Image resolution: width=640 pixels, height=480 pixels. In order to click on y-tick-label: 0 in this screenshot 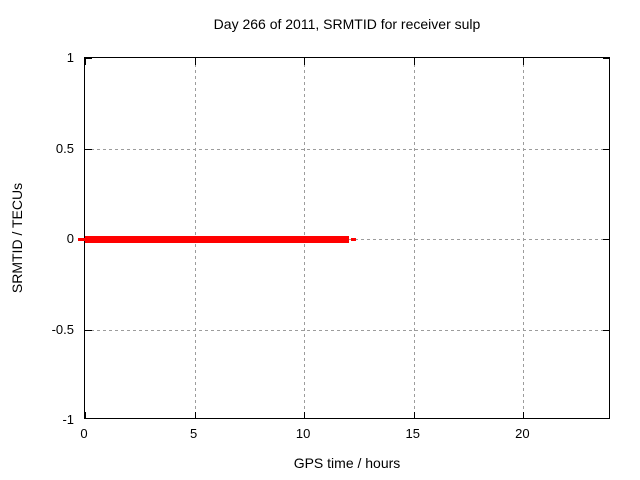, I will do `click(70, 238)`.